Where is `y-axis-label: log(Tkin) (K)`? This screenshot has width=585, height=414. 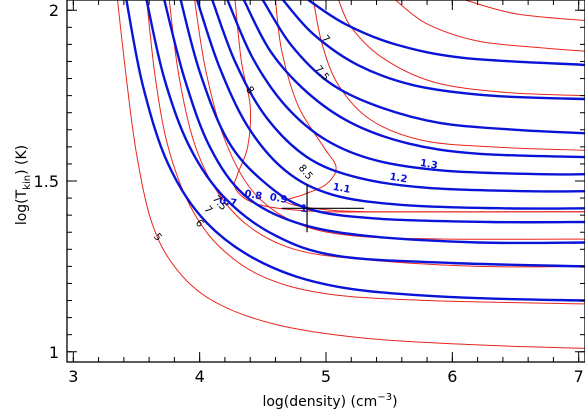 y-axis-label: log(Tkin) (K) is located at coordinates (23, 185).